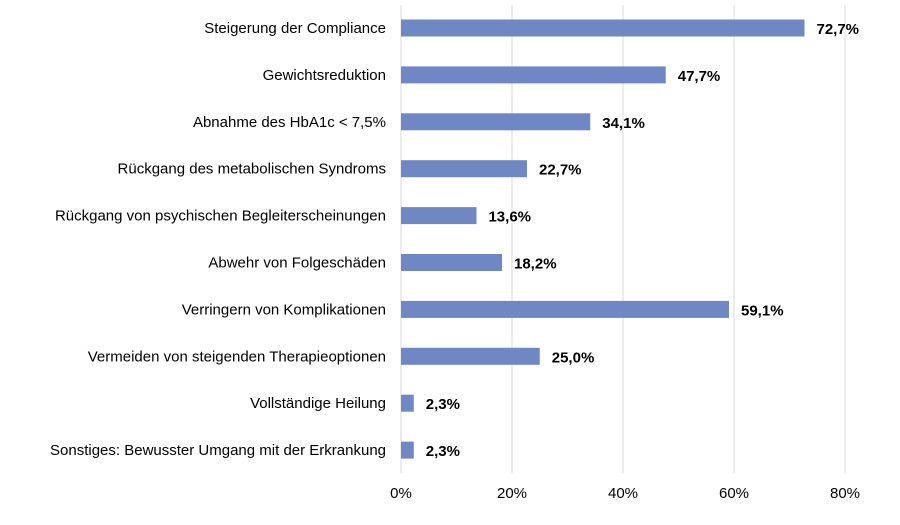 The height and width of the screenshot is (525, 900). I want to click on category-label: Rückgang des metabolischen Syndroms, so click(252, 169).